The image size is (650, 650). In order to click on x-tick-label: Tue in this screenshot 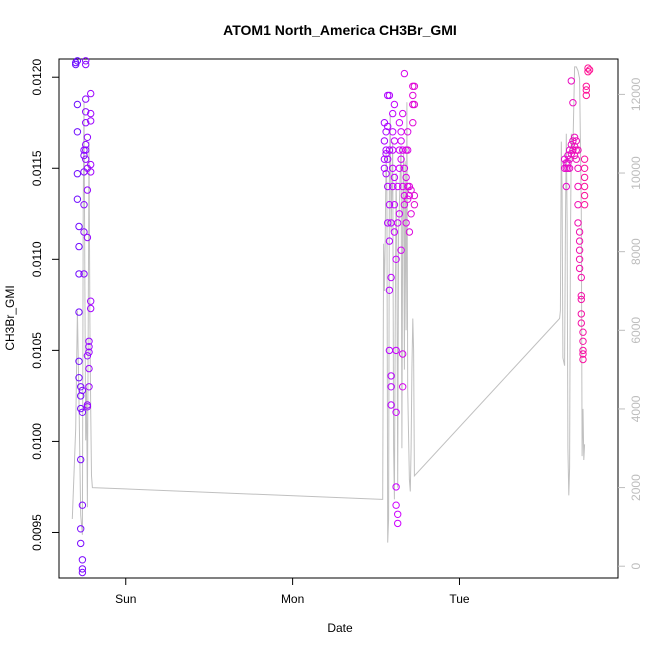, I will do `click(459, 599)`.